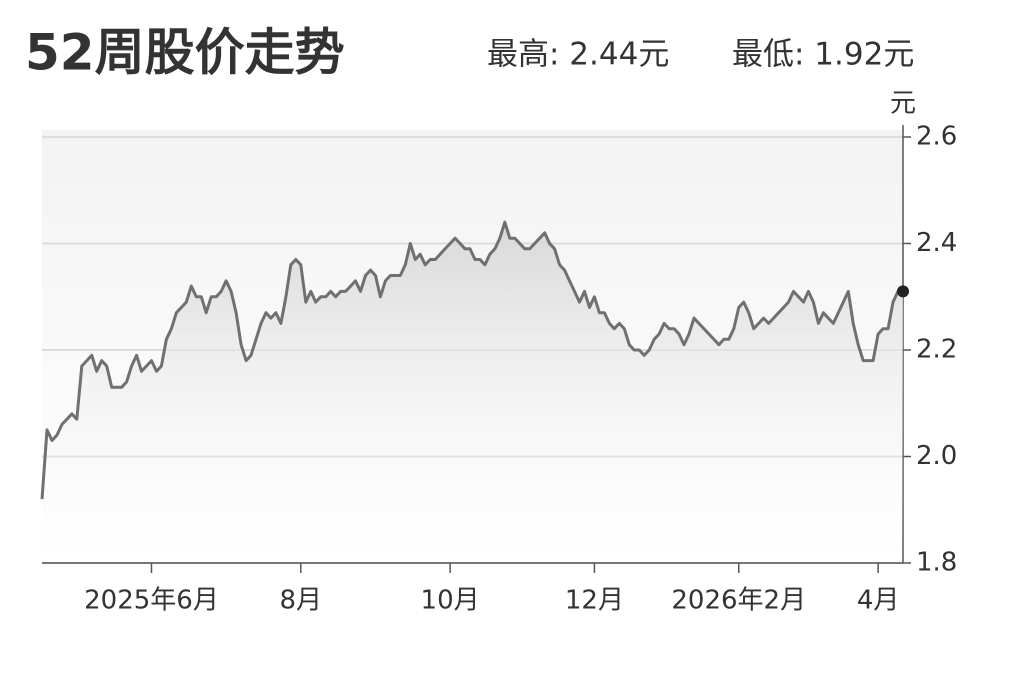 The height and width of the screenshot is (682, 1023). What do you see at coordinates (823, 55) in the screenshot?
I see `low-label: 最低: 1.92元` at bounding box center [823, 55].